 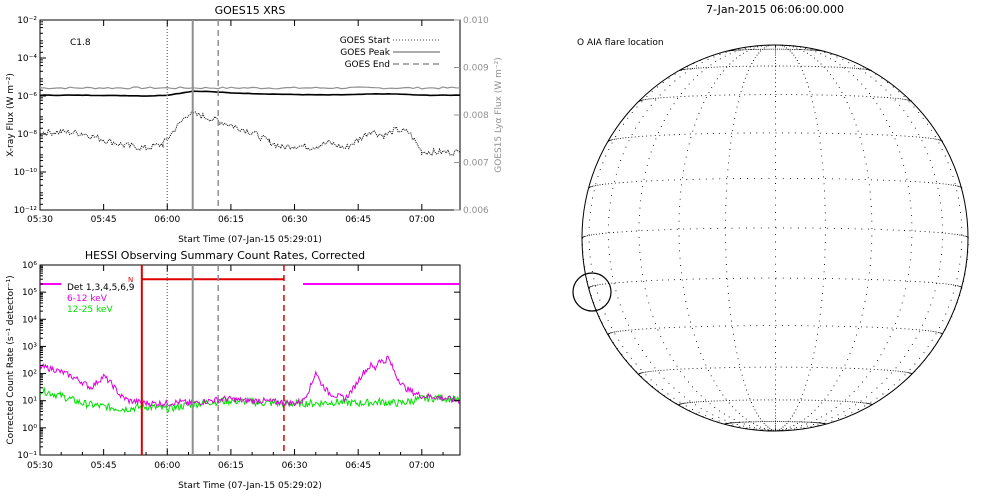 What do you see at coordinates (250, 240) in the screenshot?
I see `goes-xlabel: Start Time (07-Jan-15 05:29:01)` at bounding box center [250, 240].